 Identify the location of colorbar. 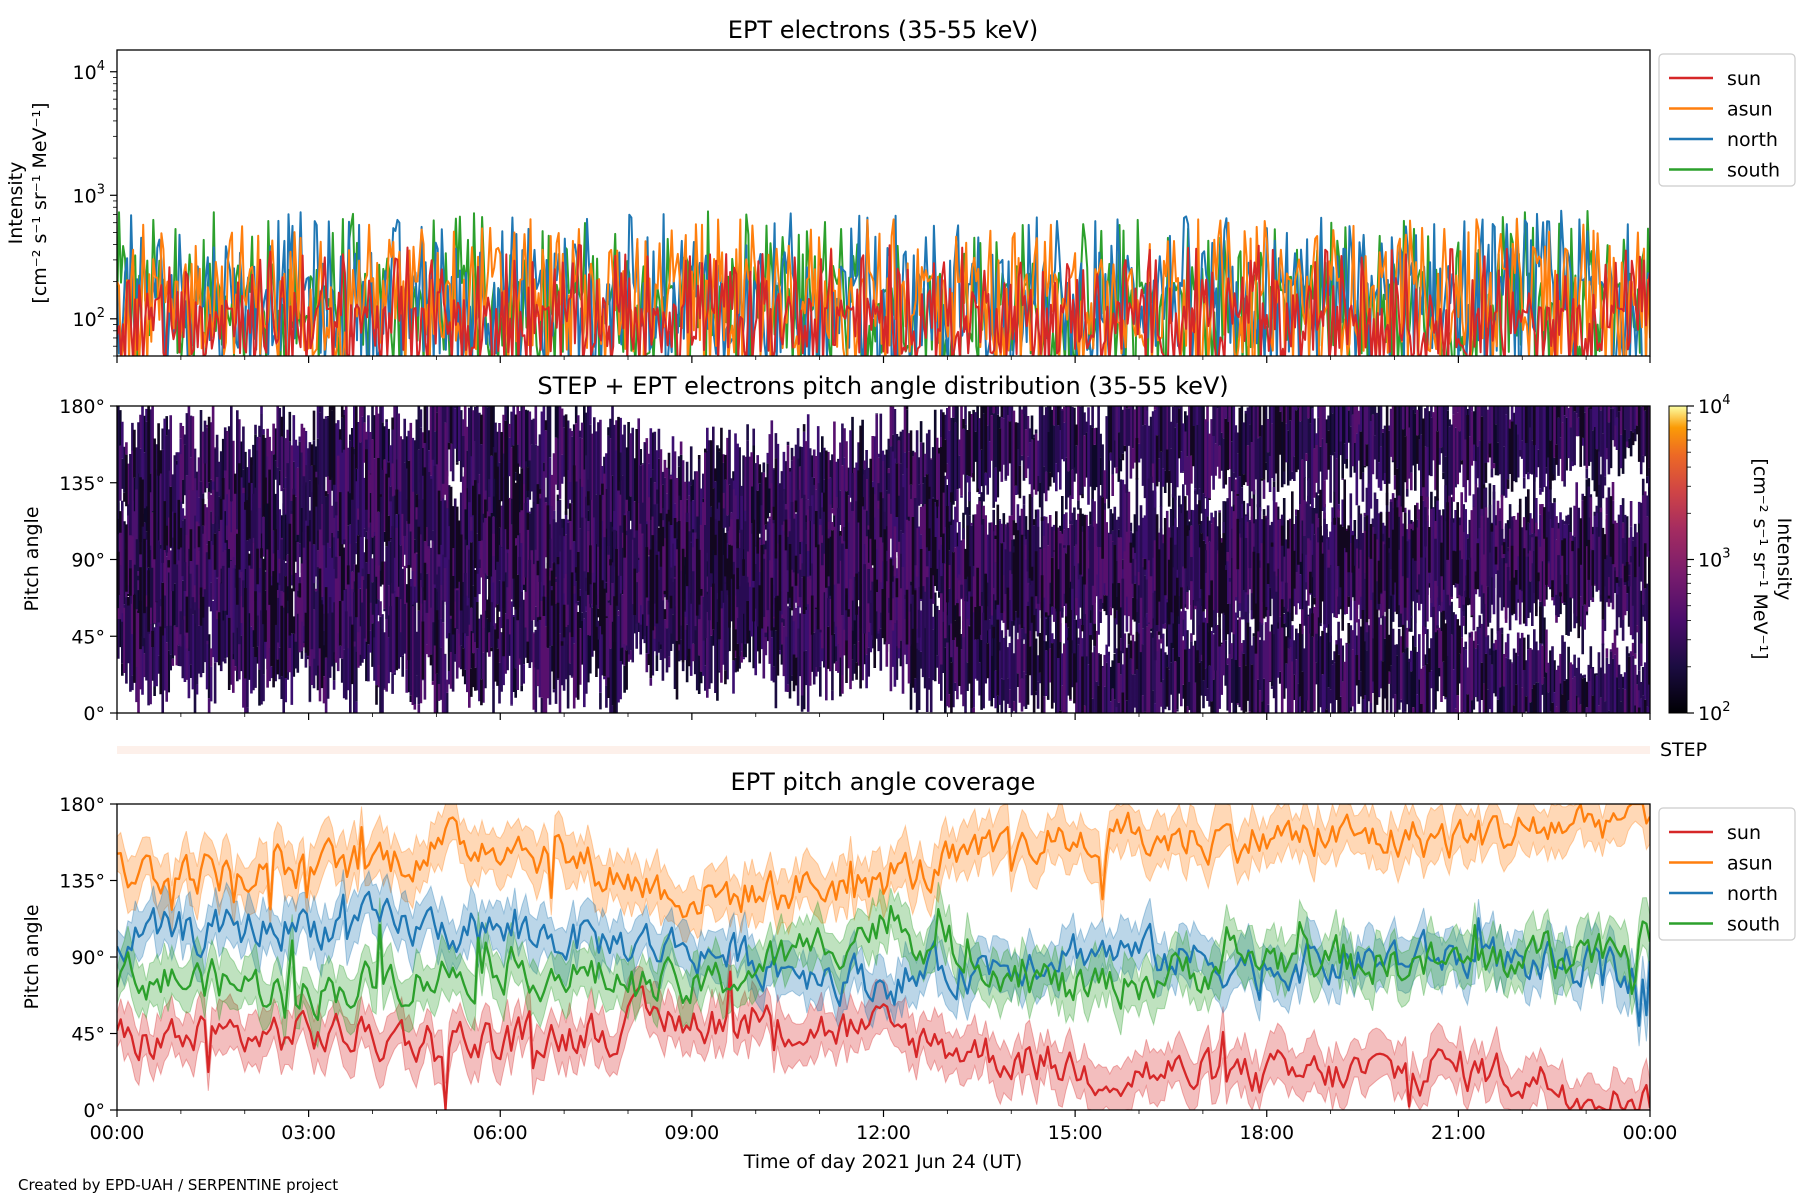
(1678, 559).